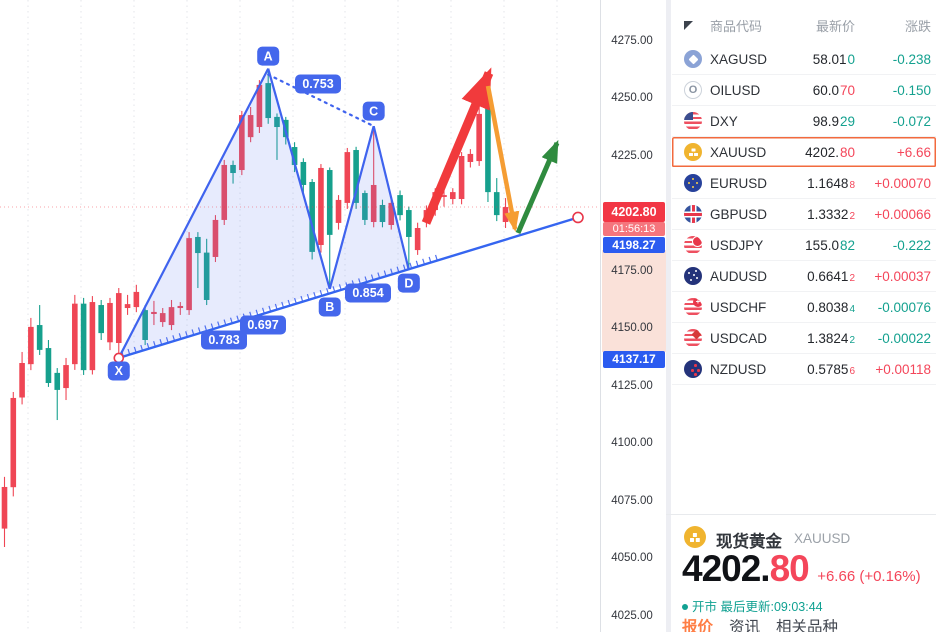  What do you see at coordinates (801, 514) in the screenshot?
I see `panel-divider` at bounding box center [801, 514].